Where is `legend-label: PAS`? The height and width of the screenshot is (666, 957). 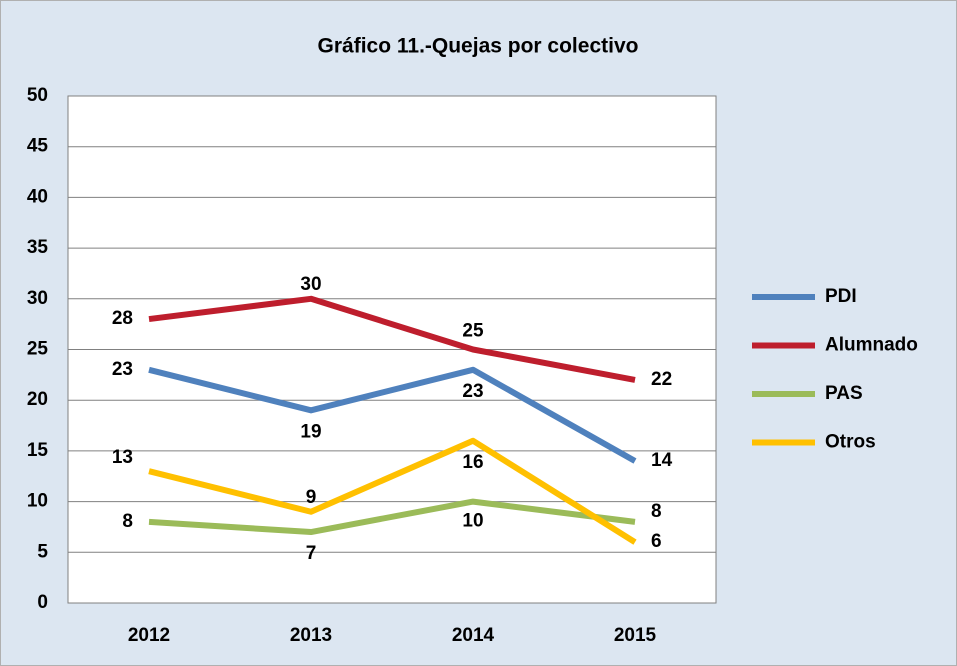 legend-label: PAS is located at coordinates (844, 393).